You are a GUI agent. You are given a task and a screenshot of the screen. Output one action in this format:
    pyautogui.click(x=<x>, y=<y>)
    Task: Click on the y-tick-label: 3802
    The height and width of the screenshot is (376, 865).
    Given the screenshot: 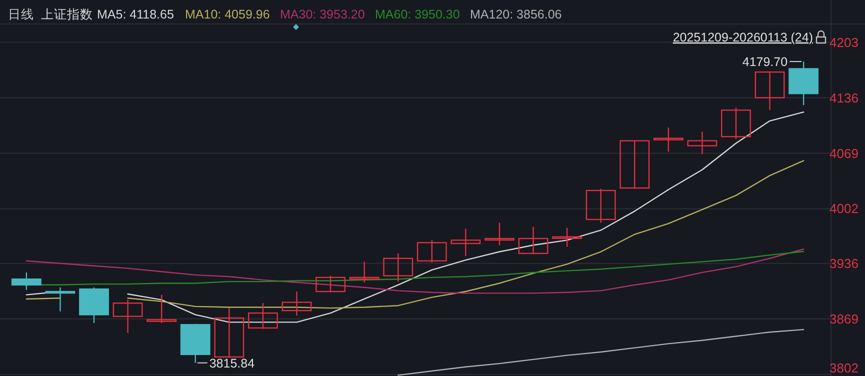 What is the action you would take?
    pyautogui.click(x=844, y=368)
    